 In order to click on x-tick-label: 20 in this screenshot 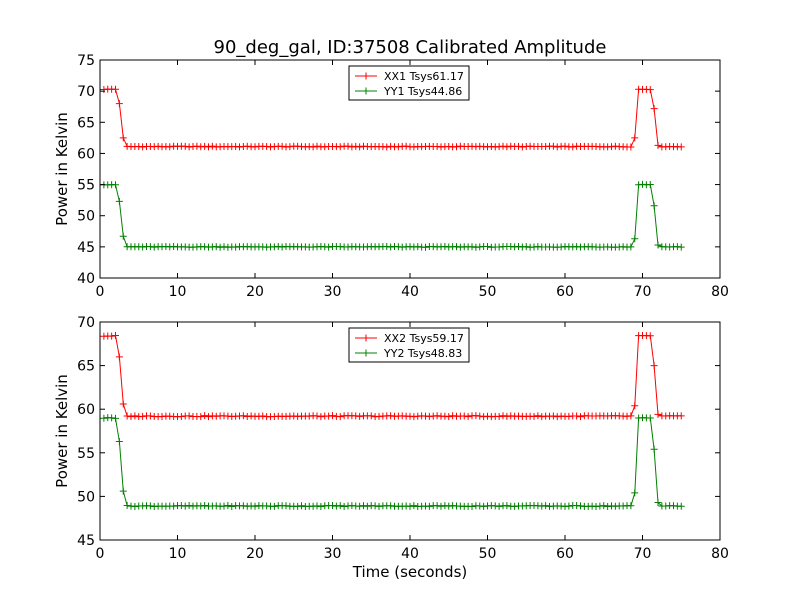, I will do `click(255, 292)`.